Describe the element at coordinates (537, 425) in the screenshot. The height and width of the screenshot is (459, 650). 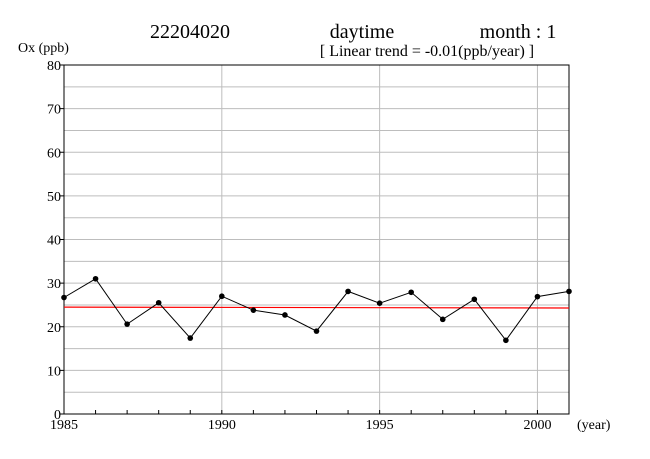
I see `x-tick-label: 2000` at that location.